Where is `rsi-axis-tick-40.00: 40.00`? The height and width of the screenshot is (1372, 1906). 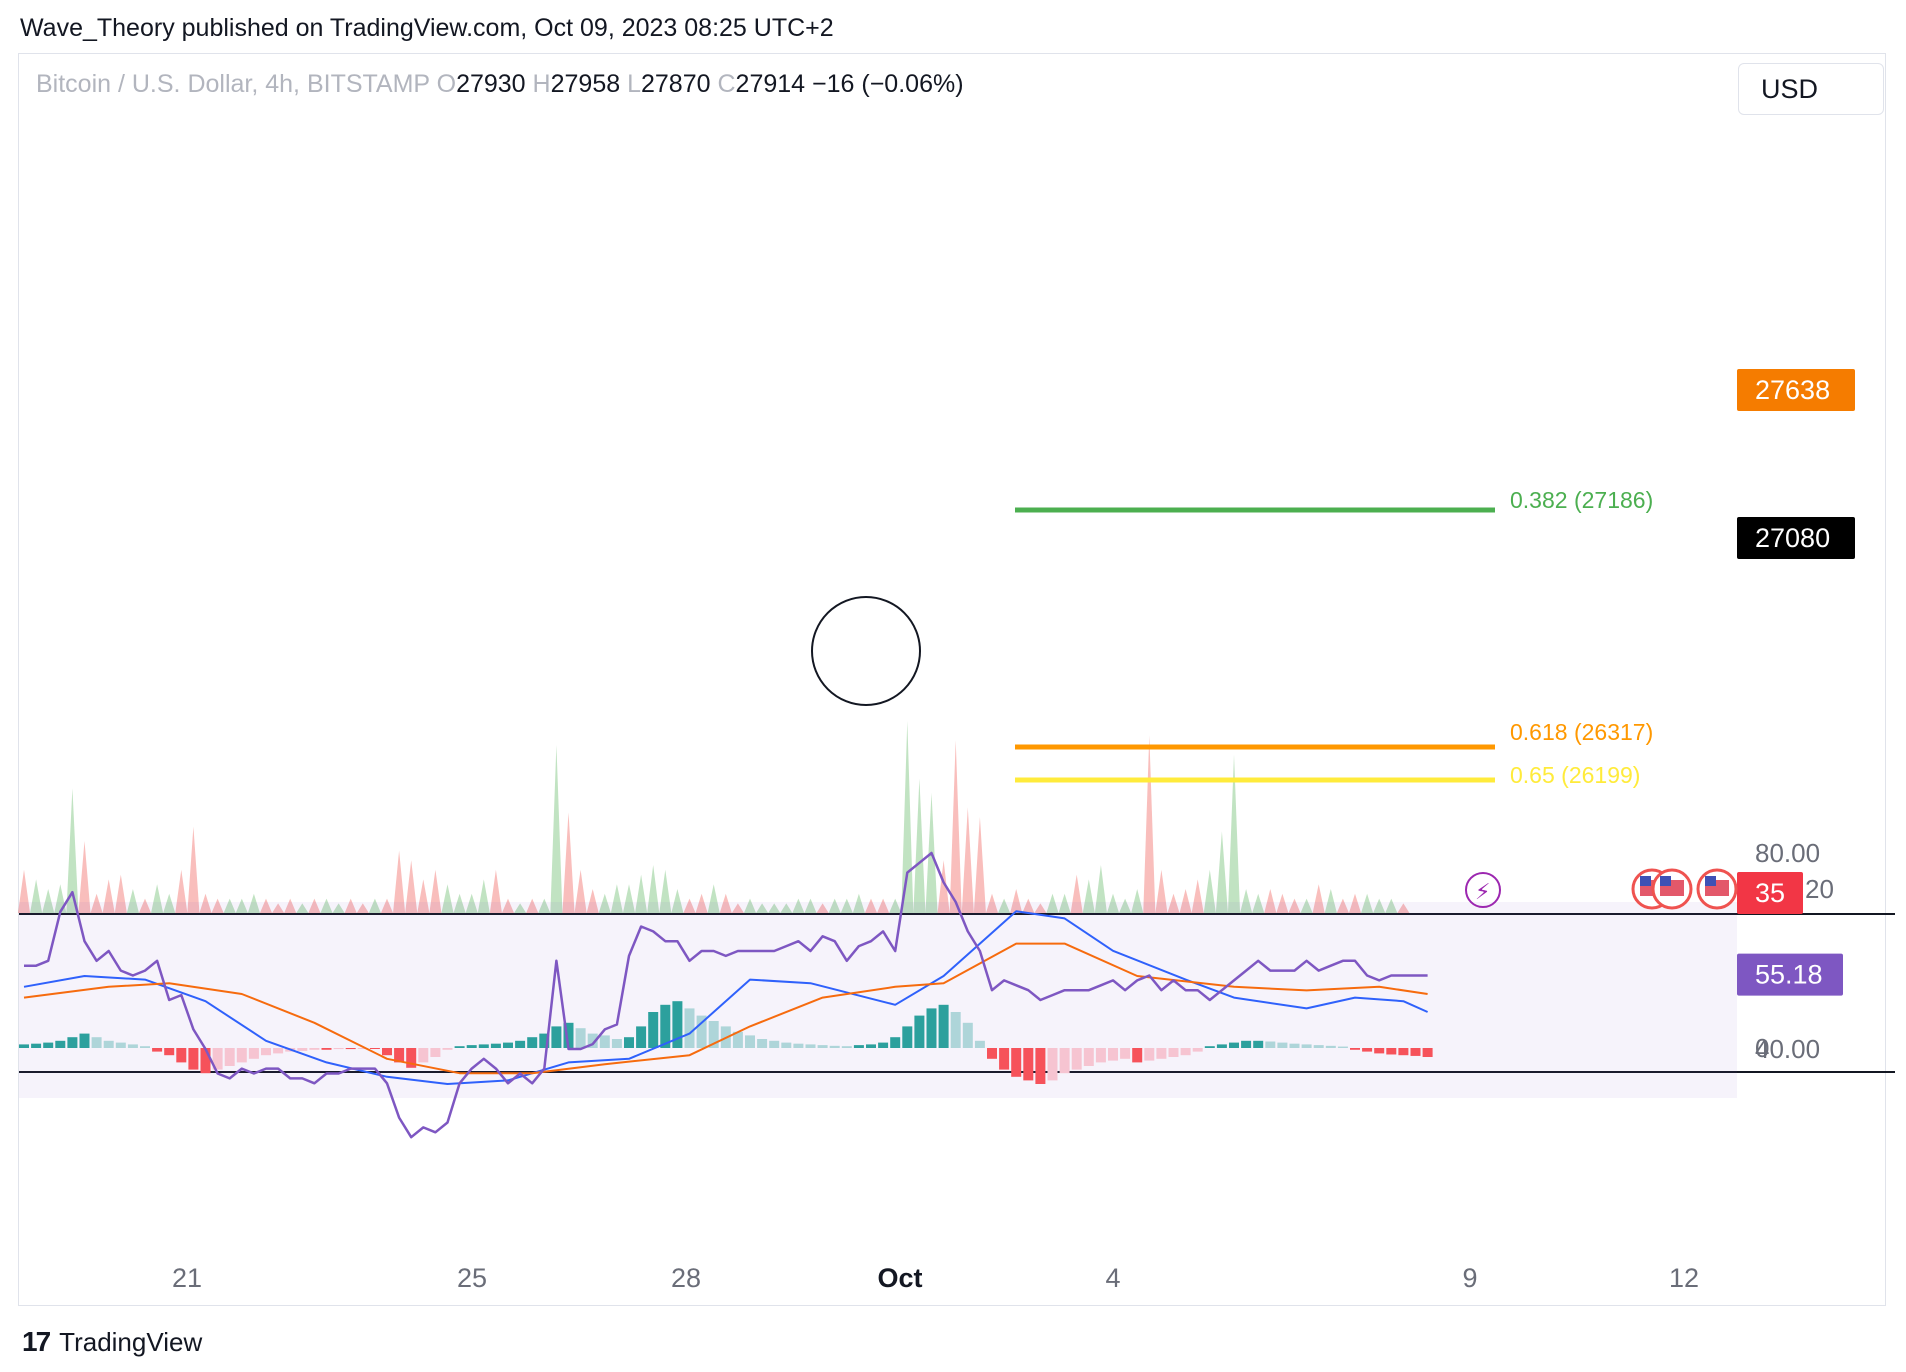 rsi-axis-tick-40.00: 40.00 is located at coordinates (1787, 1049).